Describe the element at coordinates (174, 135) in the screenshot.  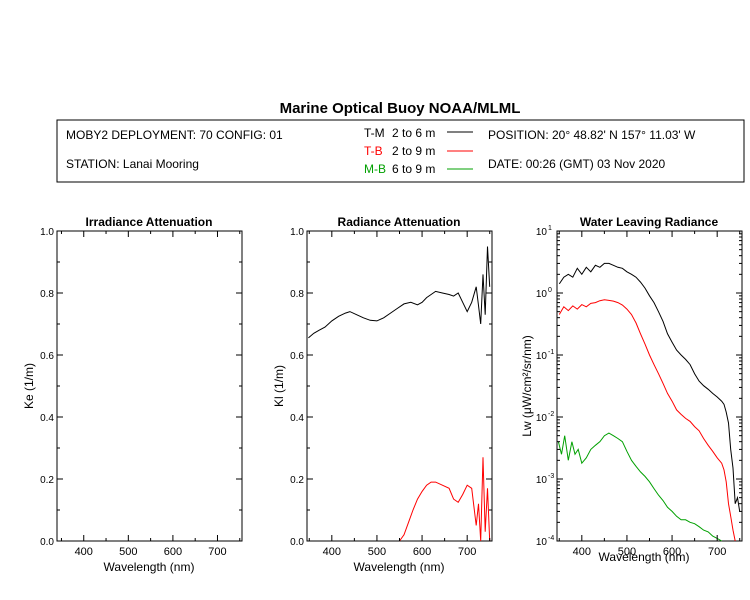
I see `deployment-text: MOBY2 DEPLOYMENT: 70 CONFIG: 01` at that location.